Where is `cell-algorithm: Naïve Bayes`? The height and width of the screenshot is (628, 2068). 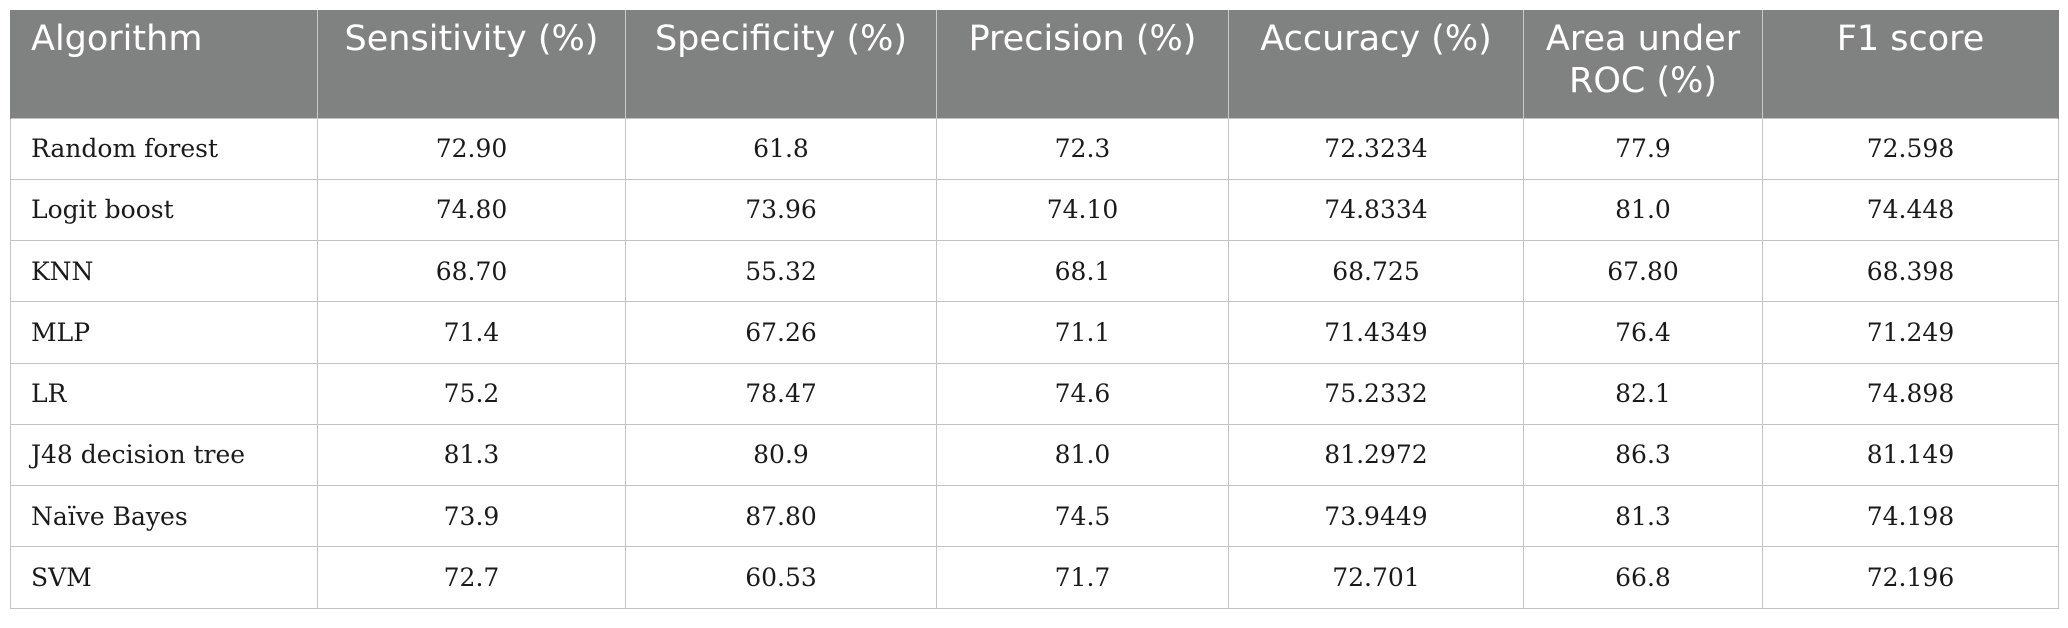 cell-algorithm: Naïve Bayes is located at coordinates (164, 516).